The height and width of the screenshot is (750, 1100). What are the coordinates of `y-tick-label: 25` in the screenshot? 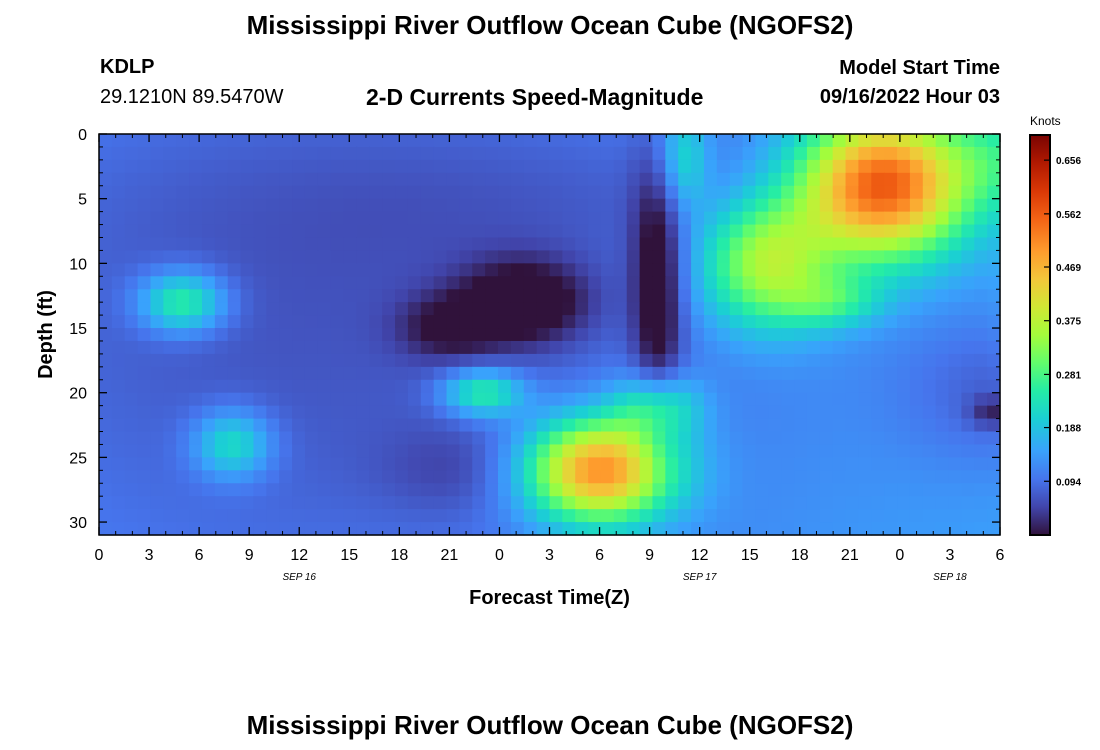 It's located at (78, 458).